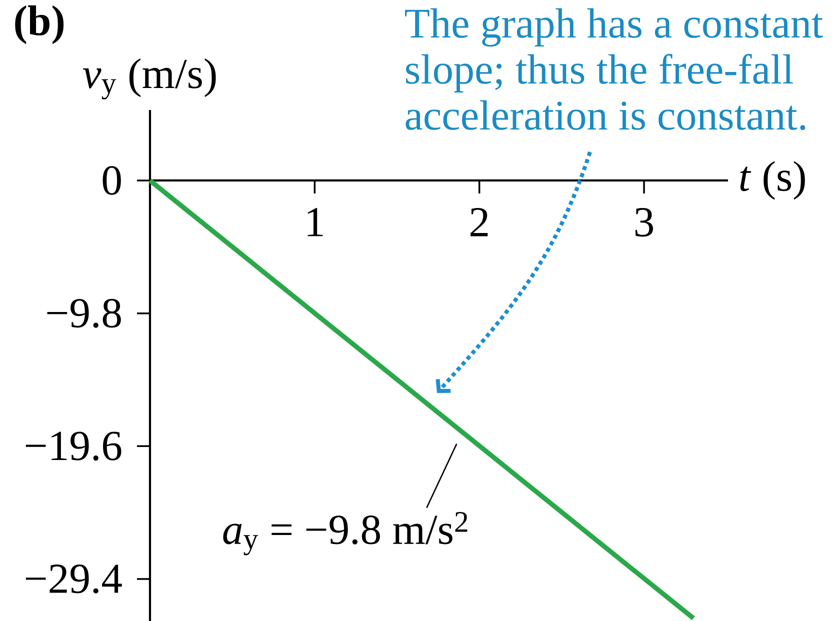 The width and height of the screenshot is (834, 621). What do you see at coordinates (345, 534) in the screenshot?
I see `annotation: a$_{y}$ = −9.8 m/s$^{2}$` at bounding box center [345, 534].